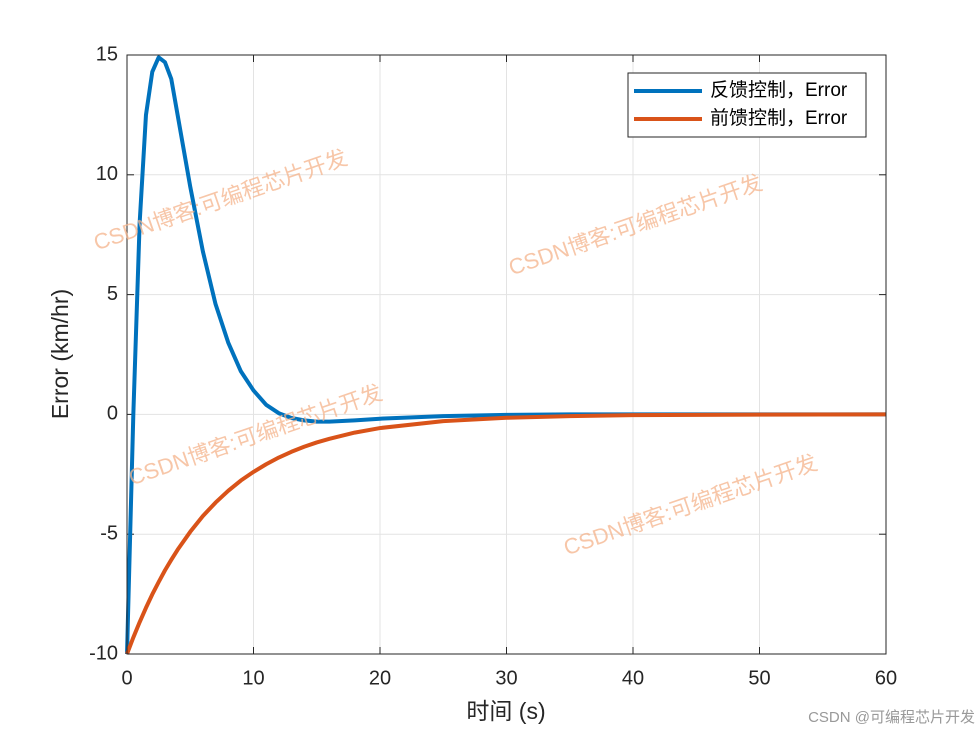 Image resolution: width=980 pixels, height=735 pixels. Describe the element at coordinates (505, 711) in the screenshot. I see `x-axis-label: 时间 (s)` at that location.